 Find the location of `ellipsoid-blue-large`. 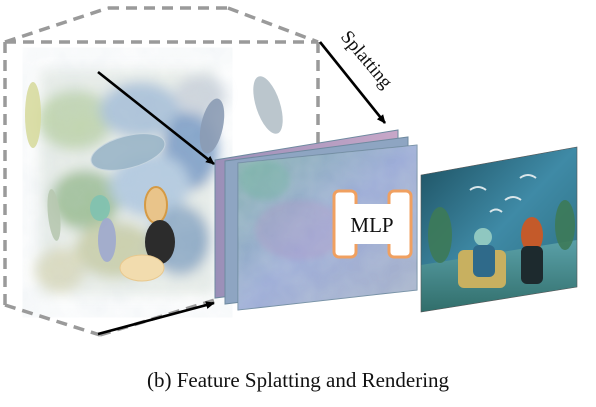

ellipsoid-blue-large is located at coordinates (128, 152).